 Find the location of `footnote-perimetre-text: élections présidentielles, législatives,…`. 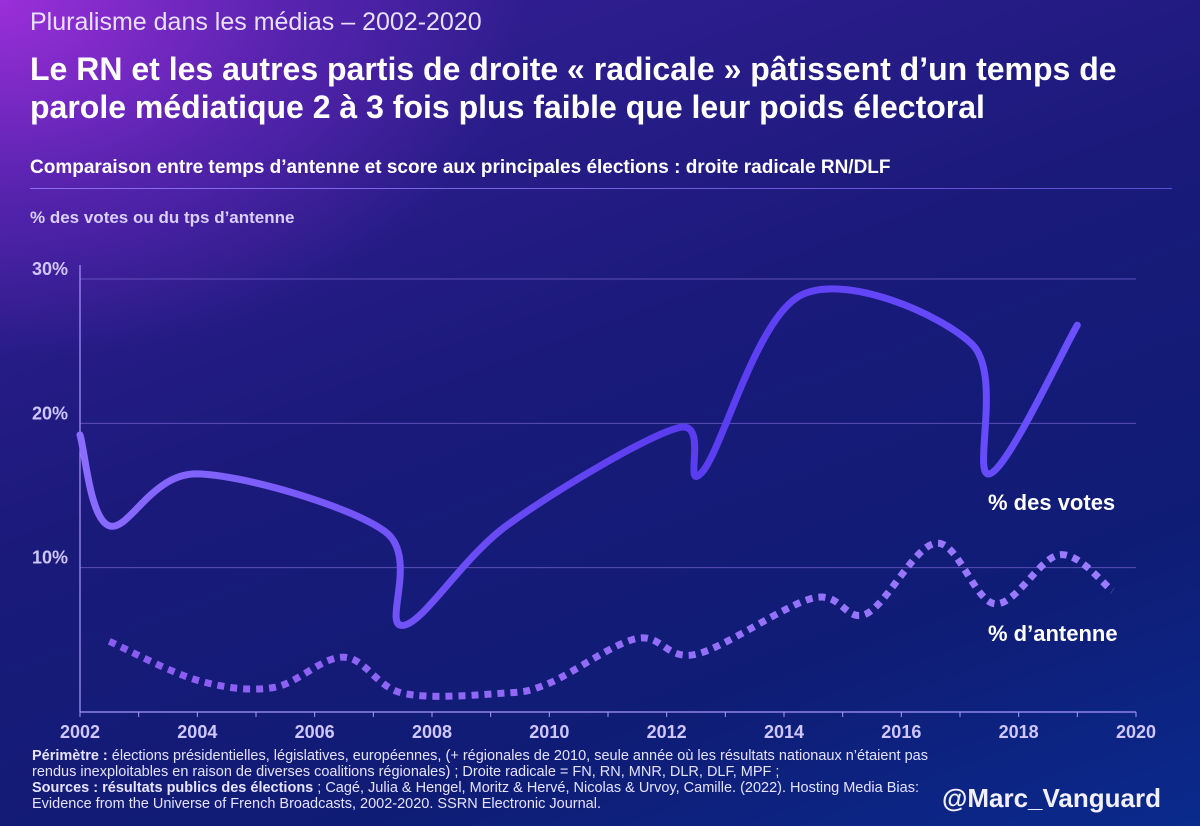

footnote-perimetre-text: élections présidentielles, législatives,… is located at coordinates (480, 764).